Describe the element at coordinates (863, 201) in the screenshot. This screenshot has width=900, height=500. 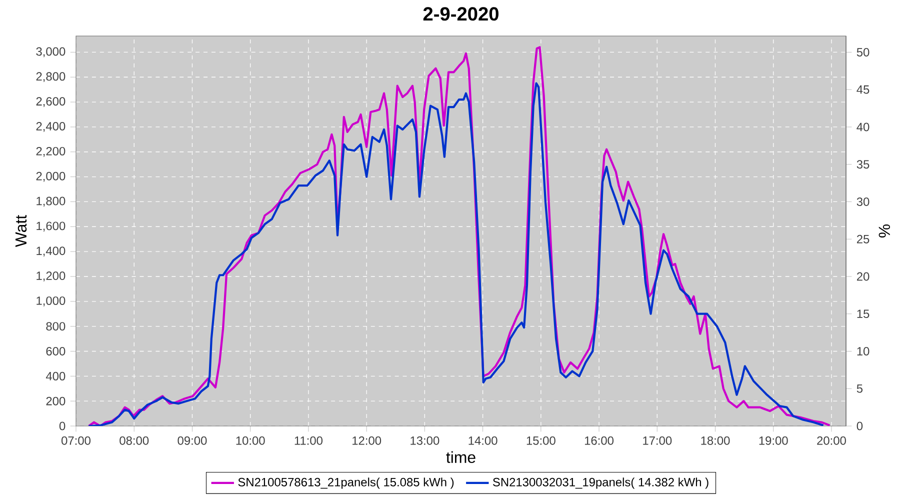
I see `y2-tick-label: 30` at that location.